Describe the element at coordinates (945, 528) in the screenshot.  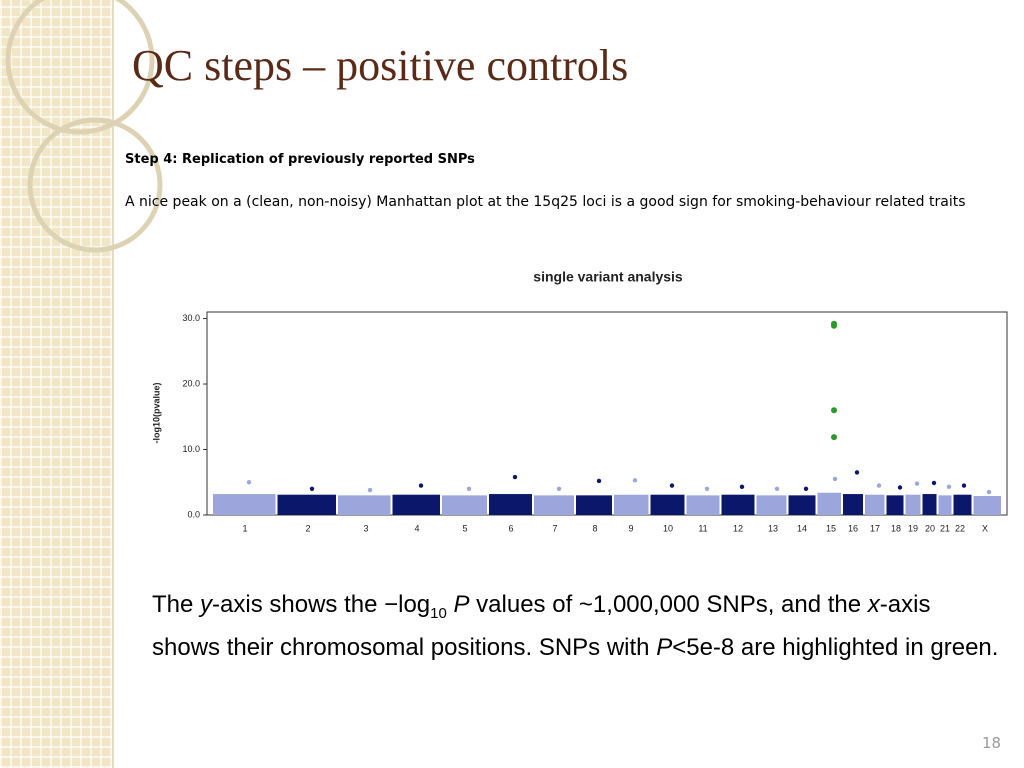
I see `x-tick-label: 21` at that location.